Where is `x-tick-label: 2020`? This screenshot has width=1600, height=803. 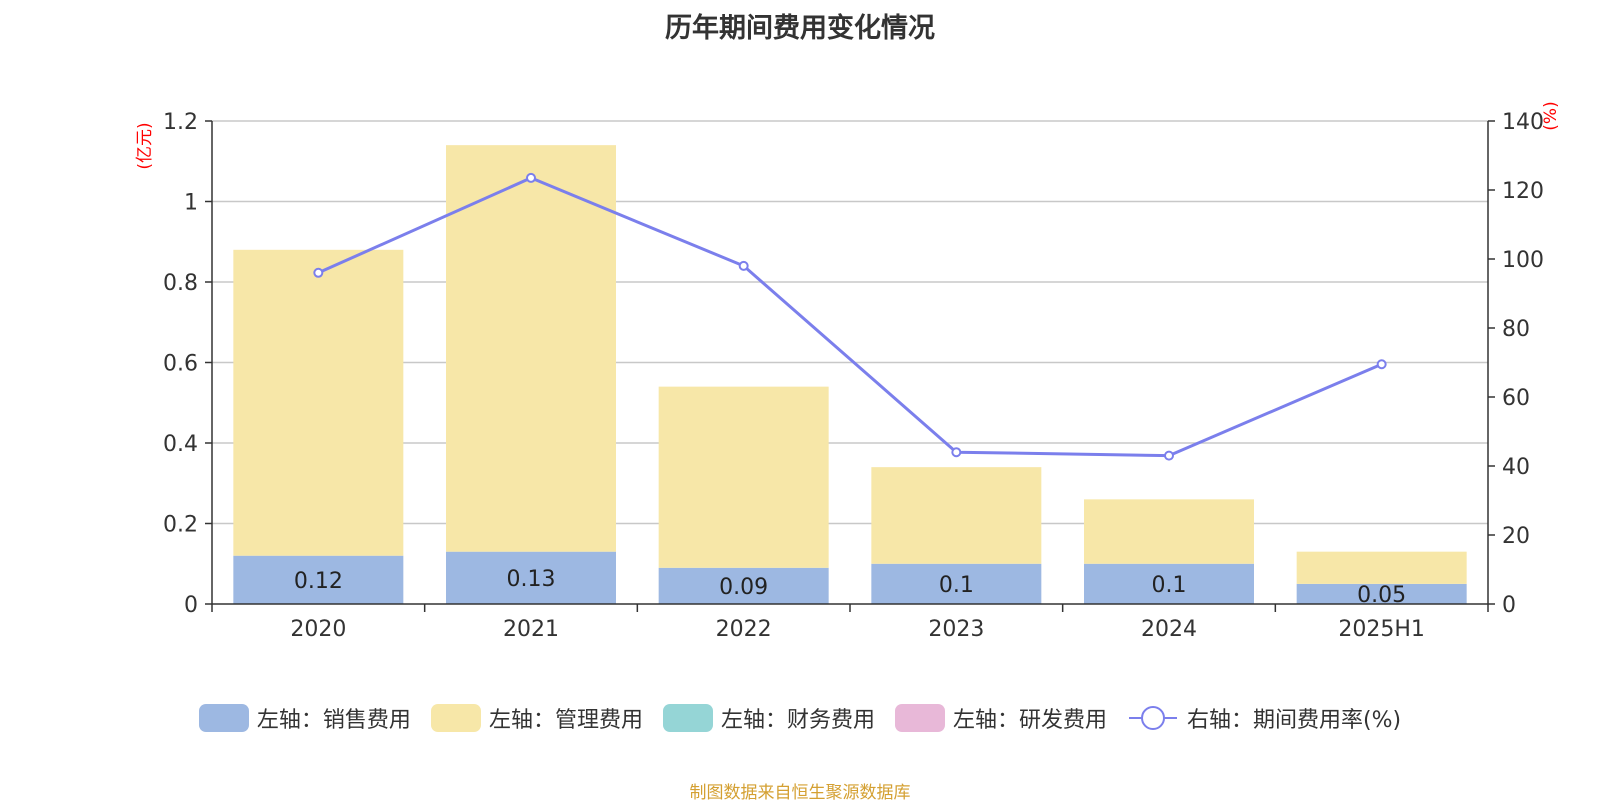
x-tick-label: 2020 is located at coordinates (318, 629).